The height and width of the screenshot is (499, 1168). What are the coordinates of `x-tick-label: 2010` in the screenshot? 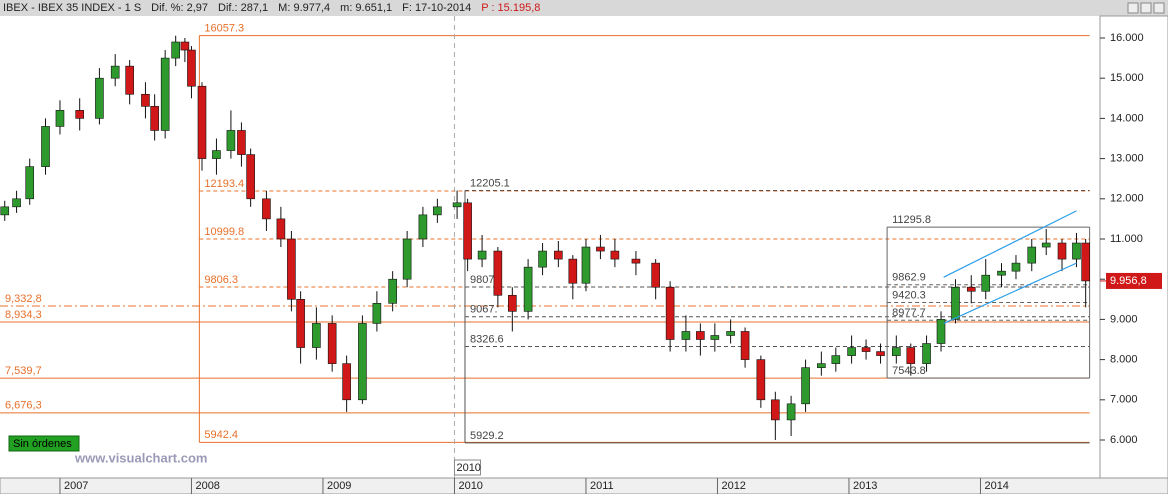 It's located at (470, 486).